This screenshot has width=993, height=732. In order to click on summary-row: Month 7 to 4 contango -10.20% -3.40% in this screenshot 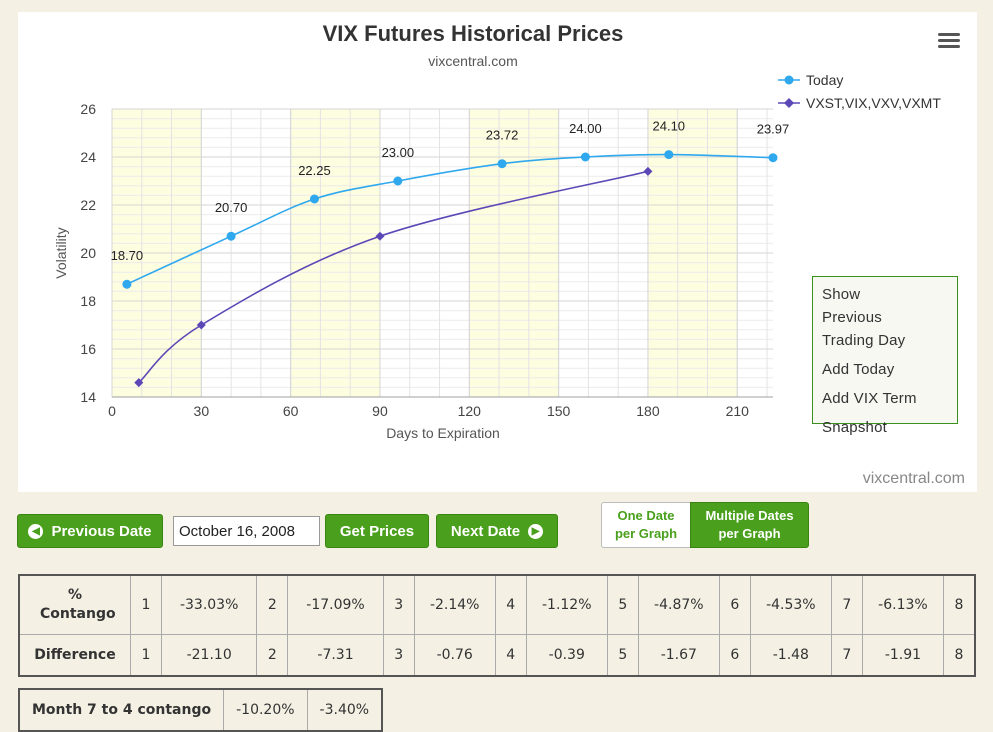, I will do `click(200, 710)`.